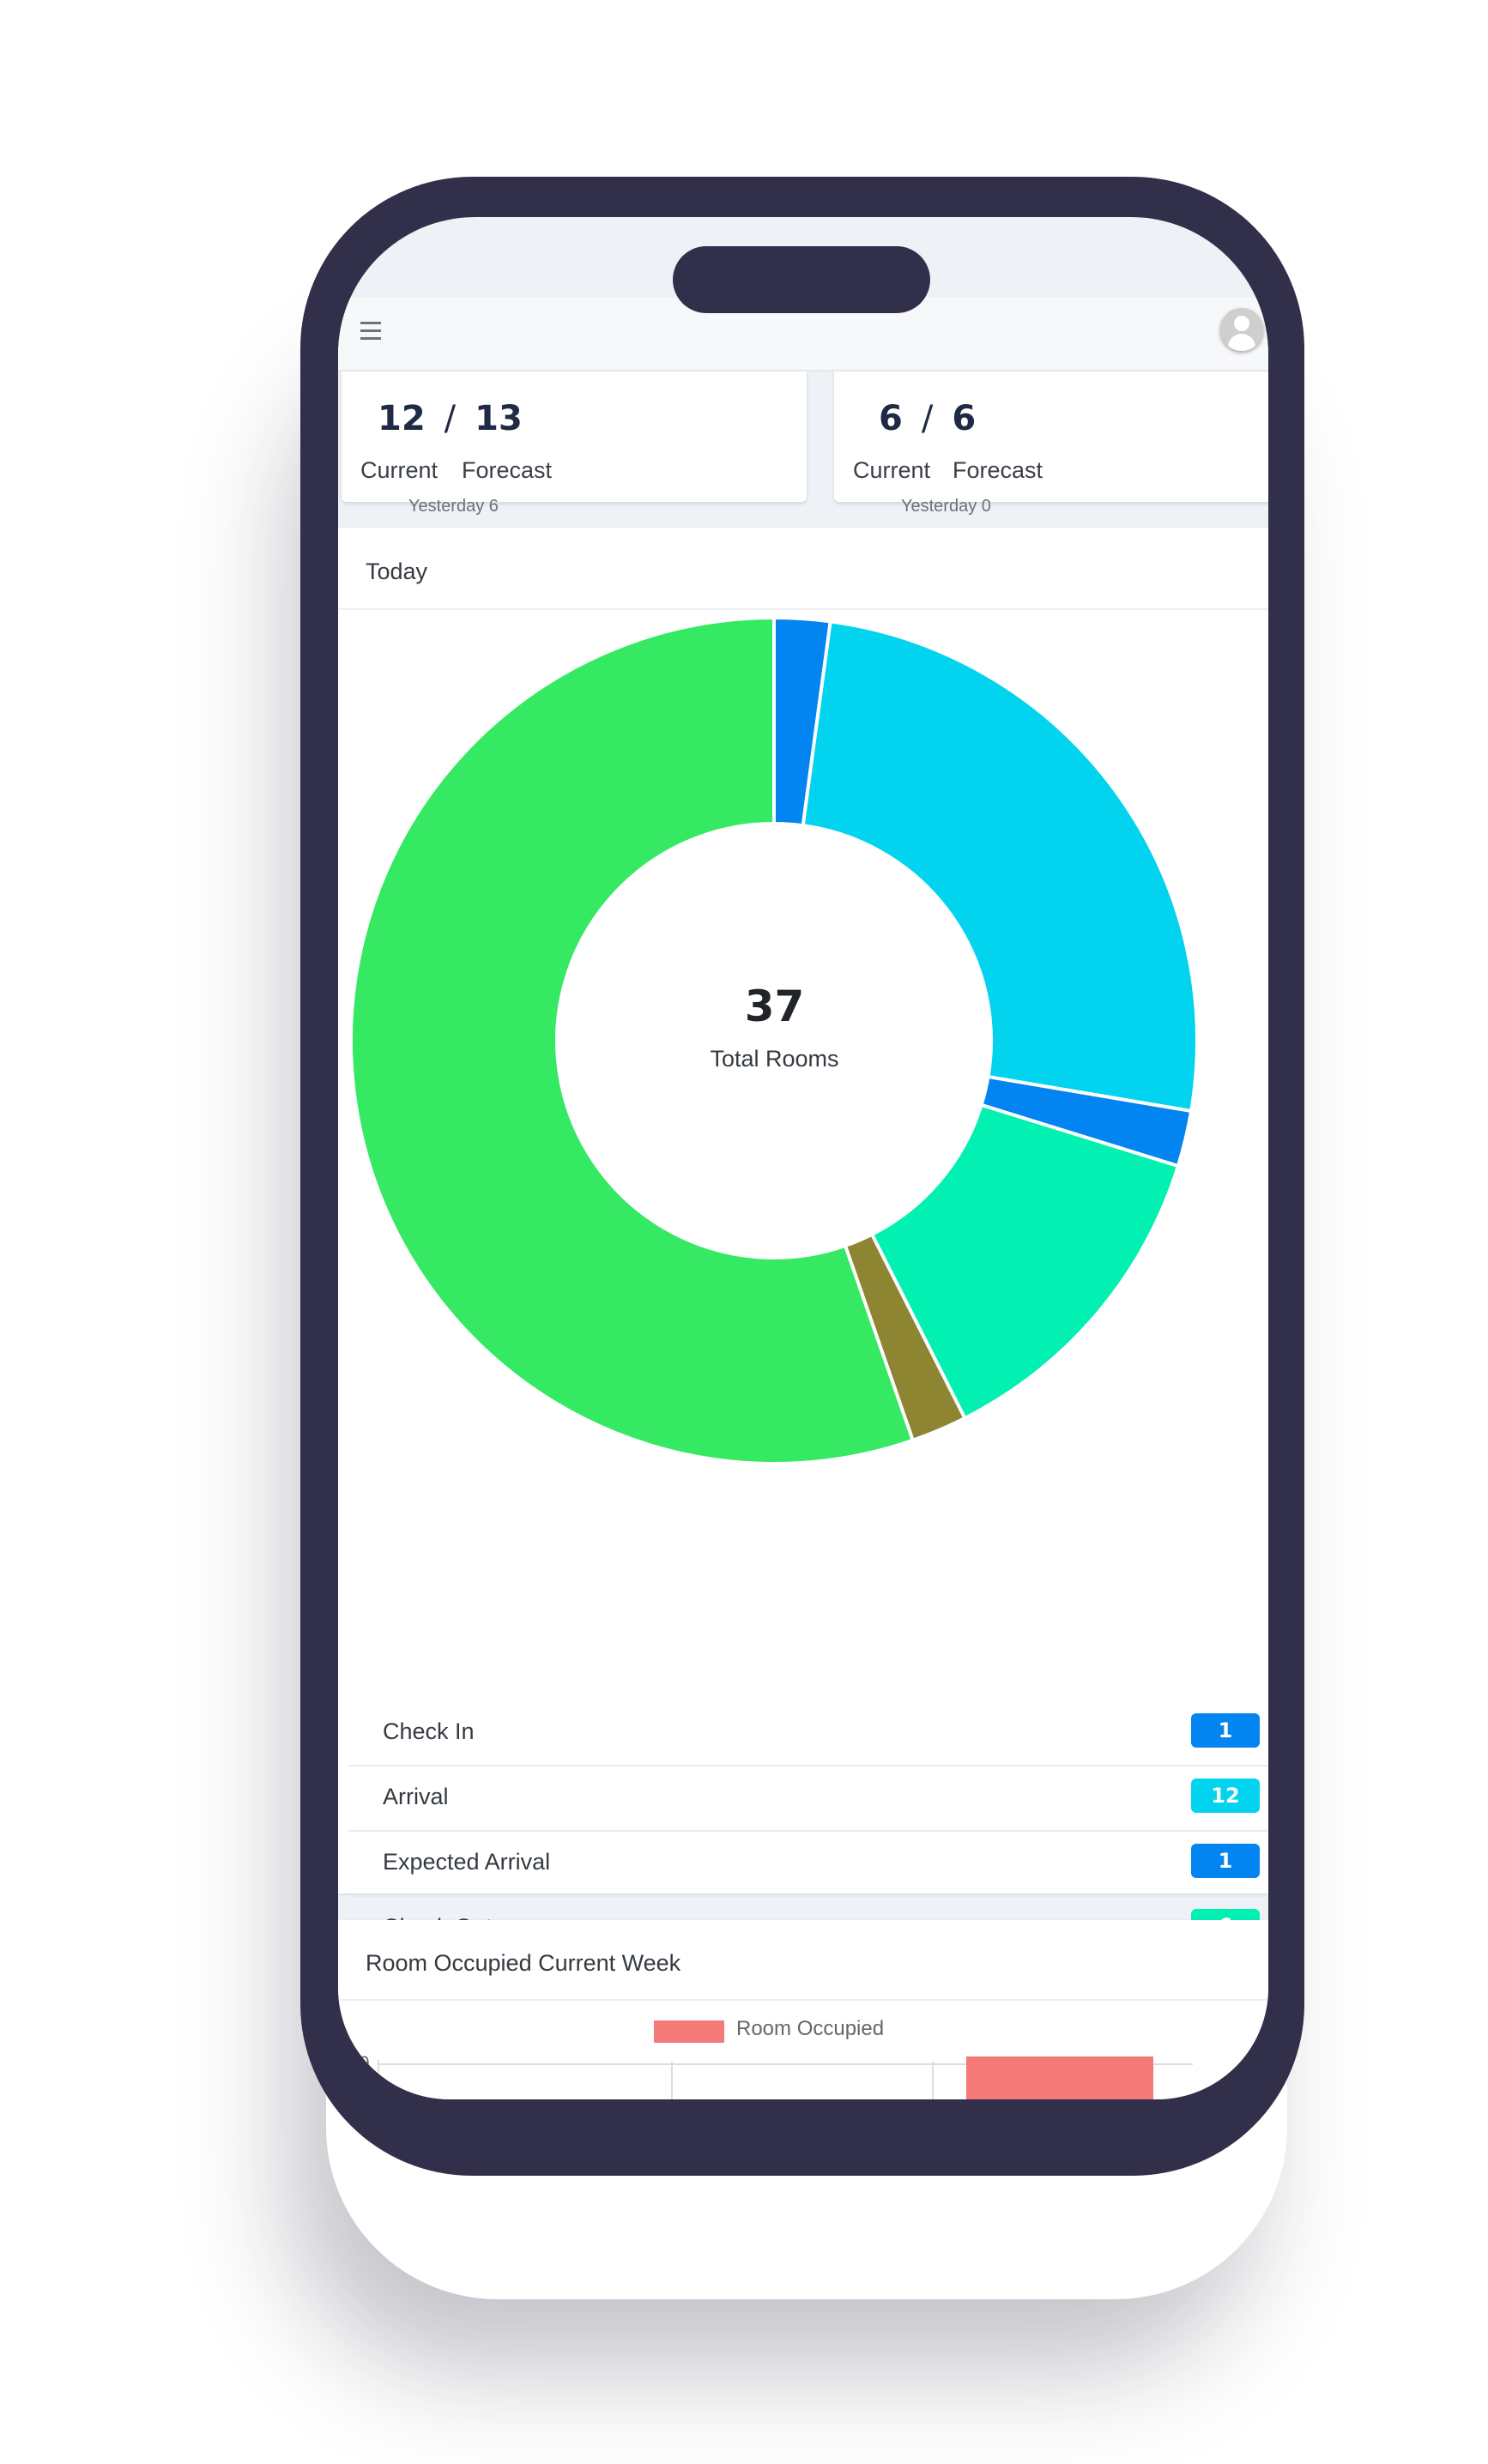  Describe the element at coordinates (499, 418) in the screenshot. I see `stat-card-1-forecast-value: 13` at that location.